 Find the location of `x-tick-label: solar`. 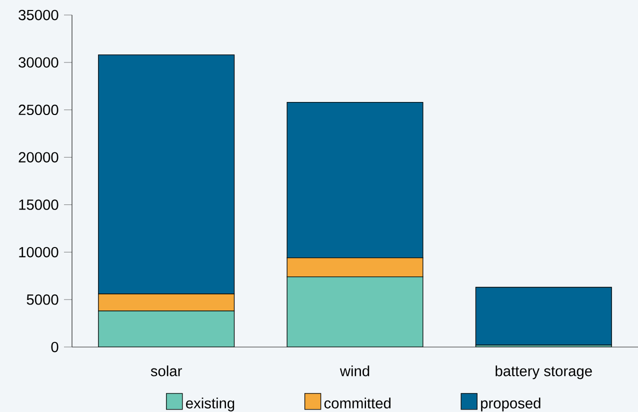

x-tick-label: solar is located at coordinates (166, 370).